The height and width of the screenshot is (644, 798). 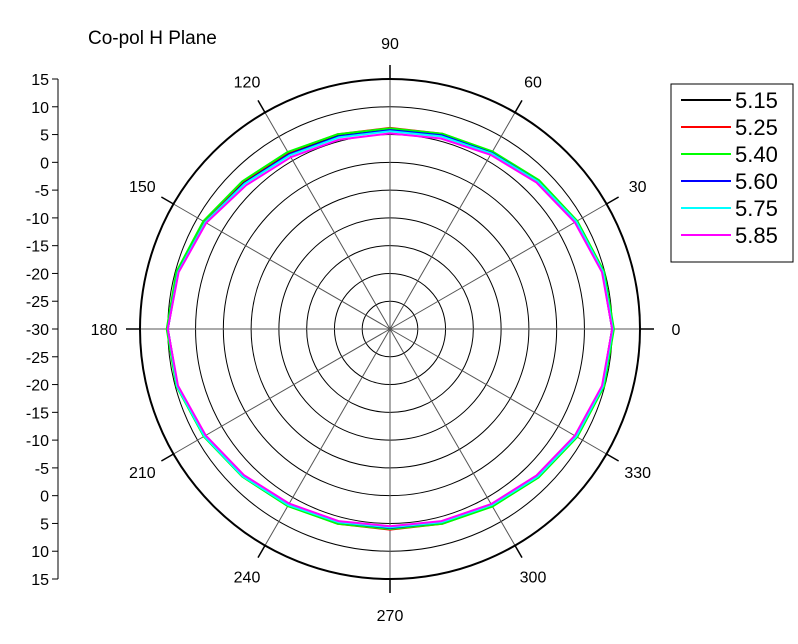 What do you see at coordinates (756, 100) in the screenshot?
I see `legend-label: 5.15` at bounding box center [756, 100].